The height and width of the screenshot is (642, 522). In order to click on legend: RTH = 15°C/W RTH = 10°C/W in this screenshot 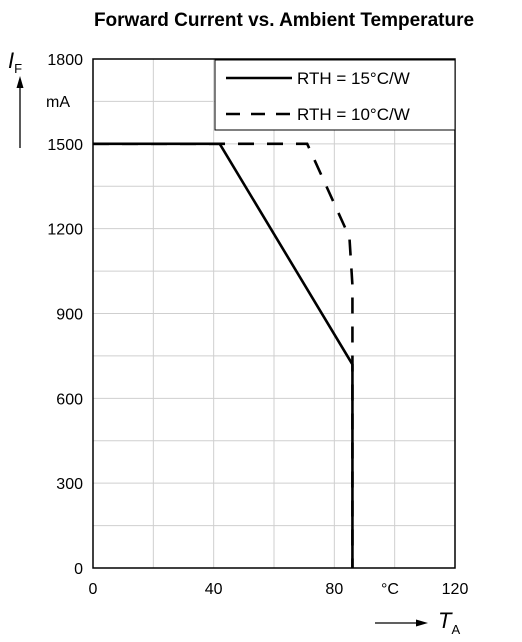, I will do `click(335, 95)`.